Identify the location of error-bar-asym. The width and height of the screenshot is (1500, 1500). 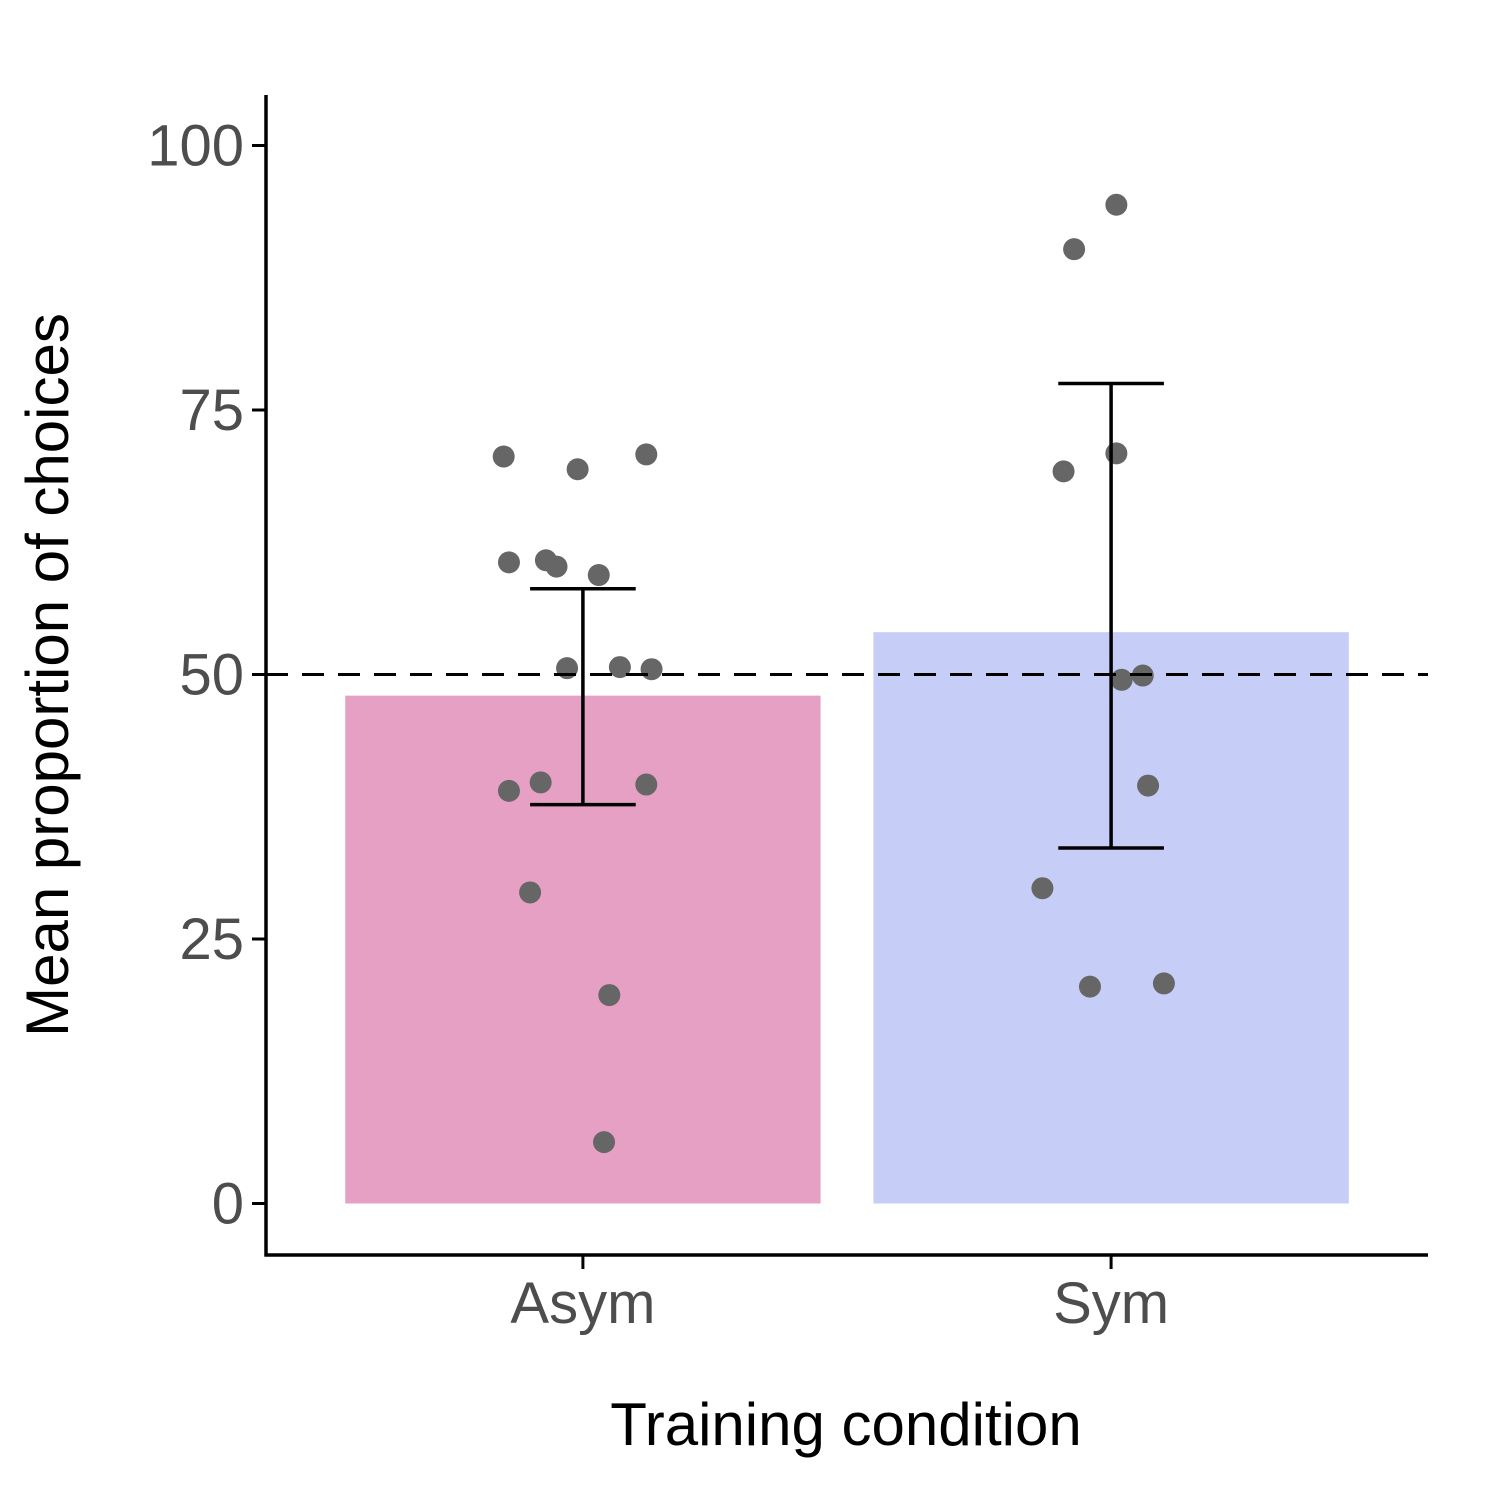
(583, 697).